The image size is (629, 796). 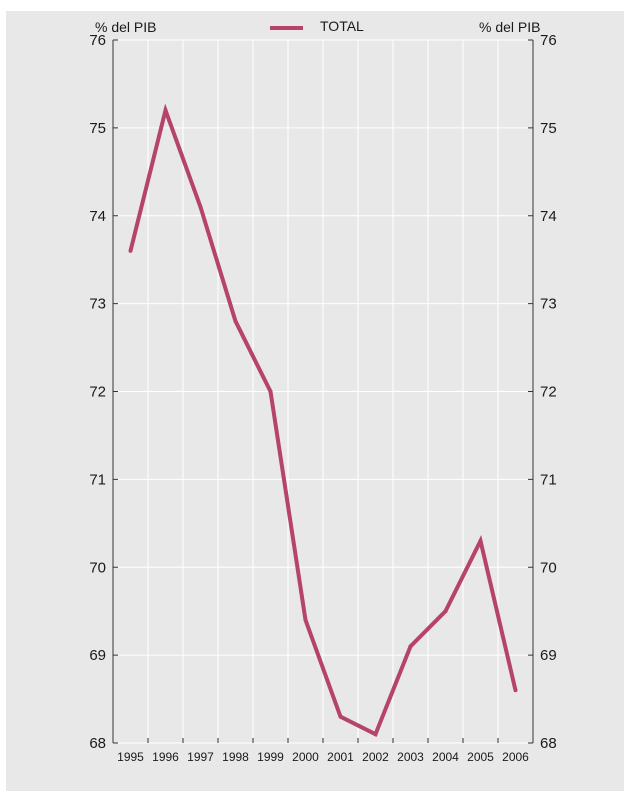 What do you see at coordinates (97, 304) in the screenshot?
I see `y-tick-label-left: 73` at bounding box center [97, 304].